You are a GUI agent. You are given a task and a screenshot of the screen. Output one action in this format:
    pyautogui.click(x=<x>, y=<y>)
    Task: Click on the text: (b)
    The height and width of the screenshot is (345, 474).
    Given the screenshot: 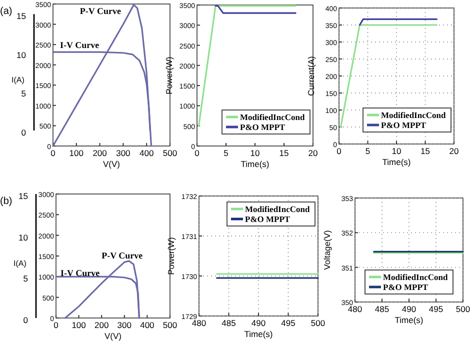 What is the action you would take?
    pyautogui.click(x=6, y=201)
    